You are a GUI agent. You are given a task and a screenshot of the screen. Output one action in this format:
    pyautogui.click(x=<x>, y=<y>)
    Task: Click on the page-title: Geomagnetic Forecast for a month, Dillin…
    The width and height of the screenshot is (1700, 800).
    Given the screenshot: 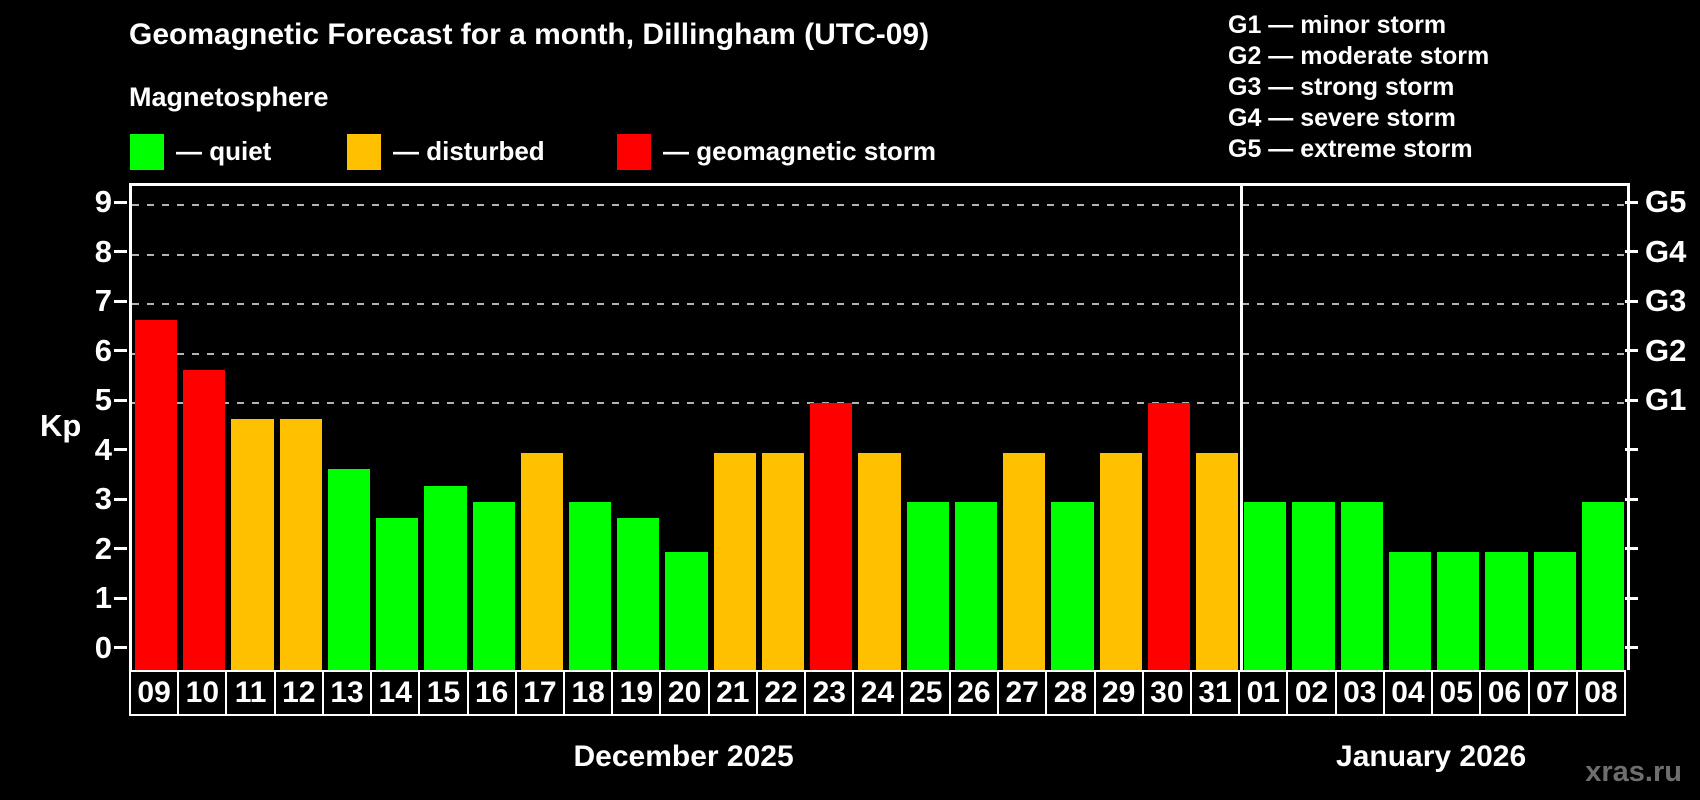 What is the action you would take?
    pyautogui.click(x=529, y=34)
    